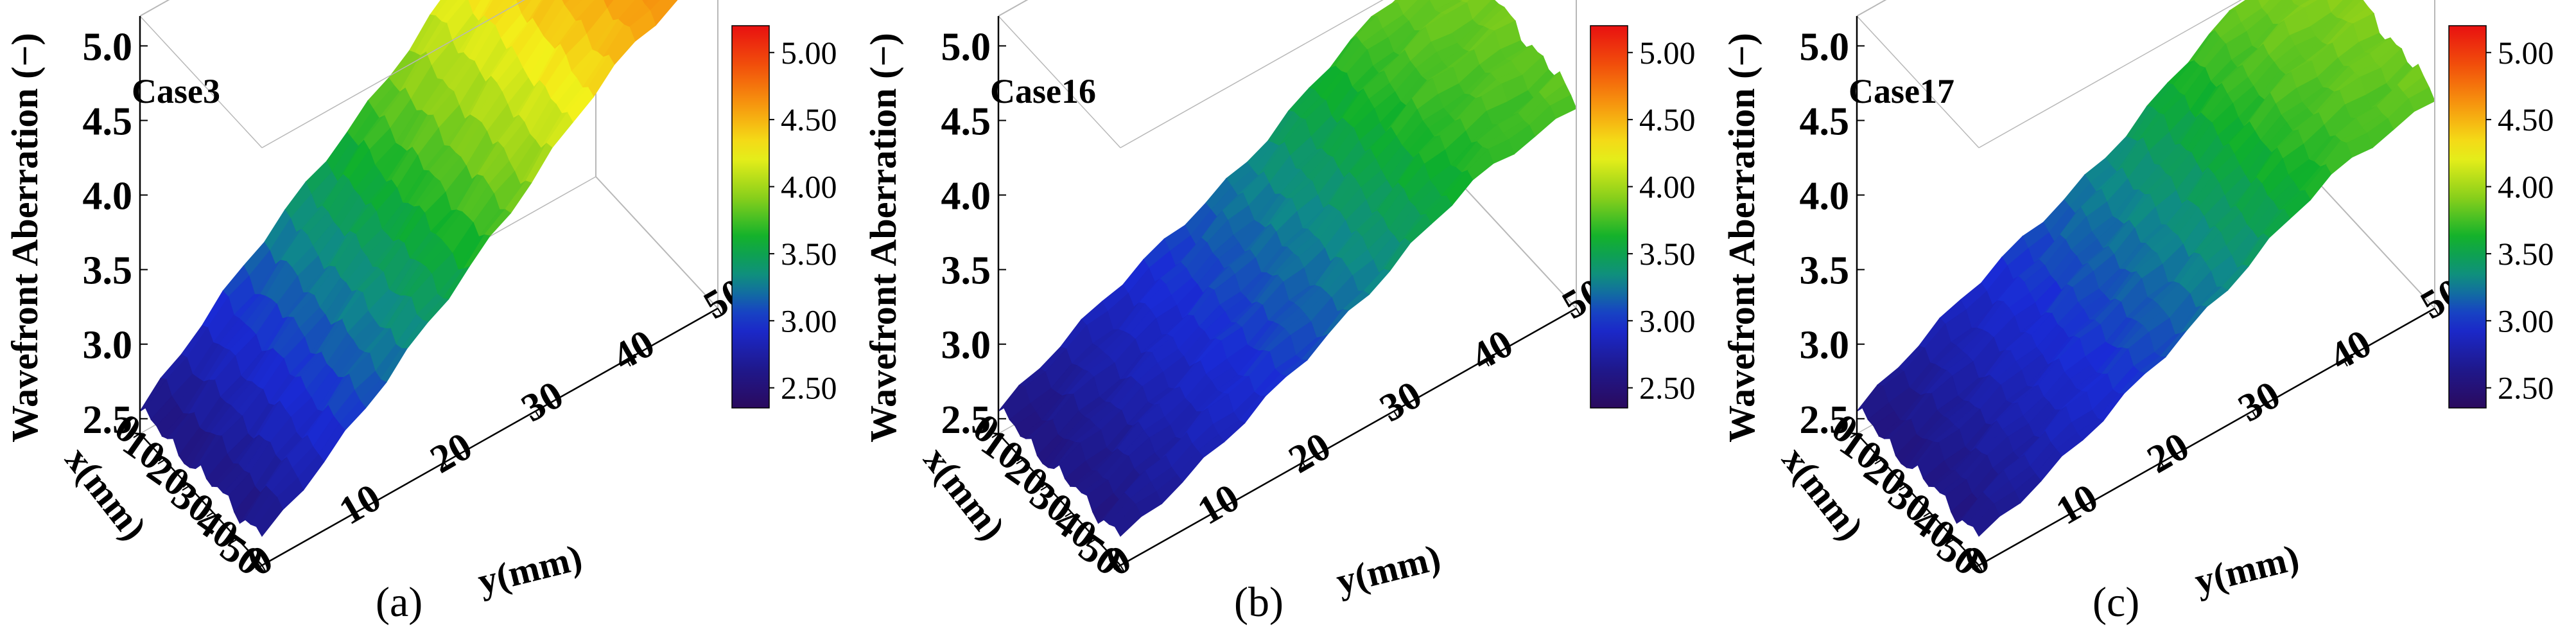 The height and width of the screenshot is (636, 2576). I want to click on panel-label: (b), so click(1259, 602).